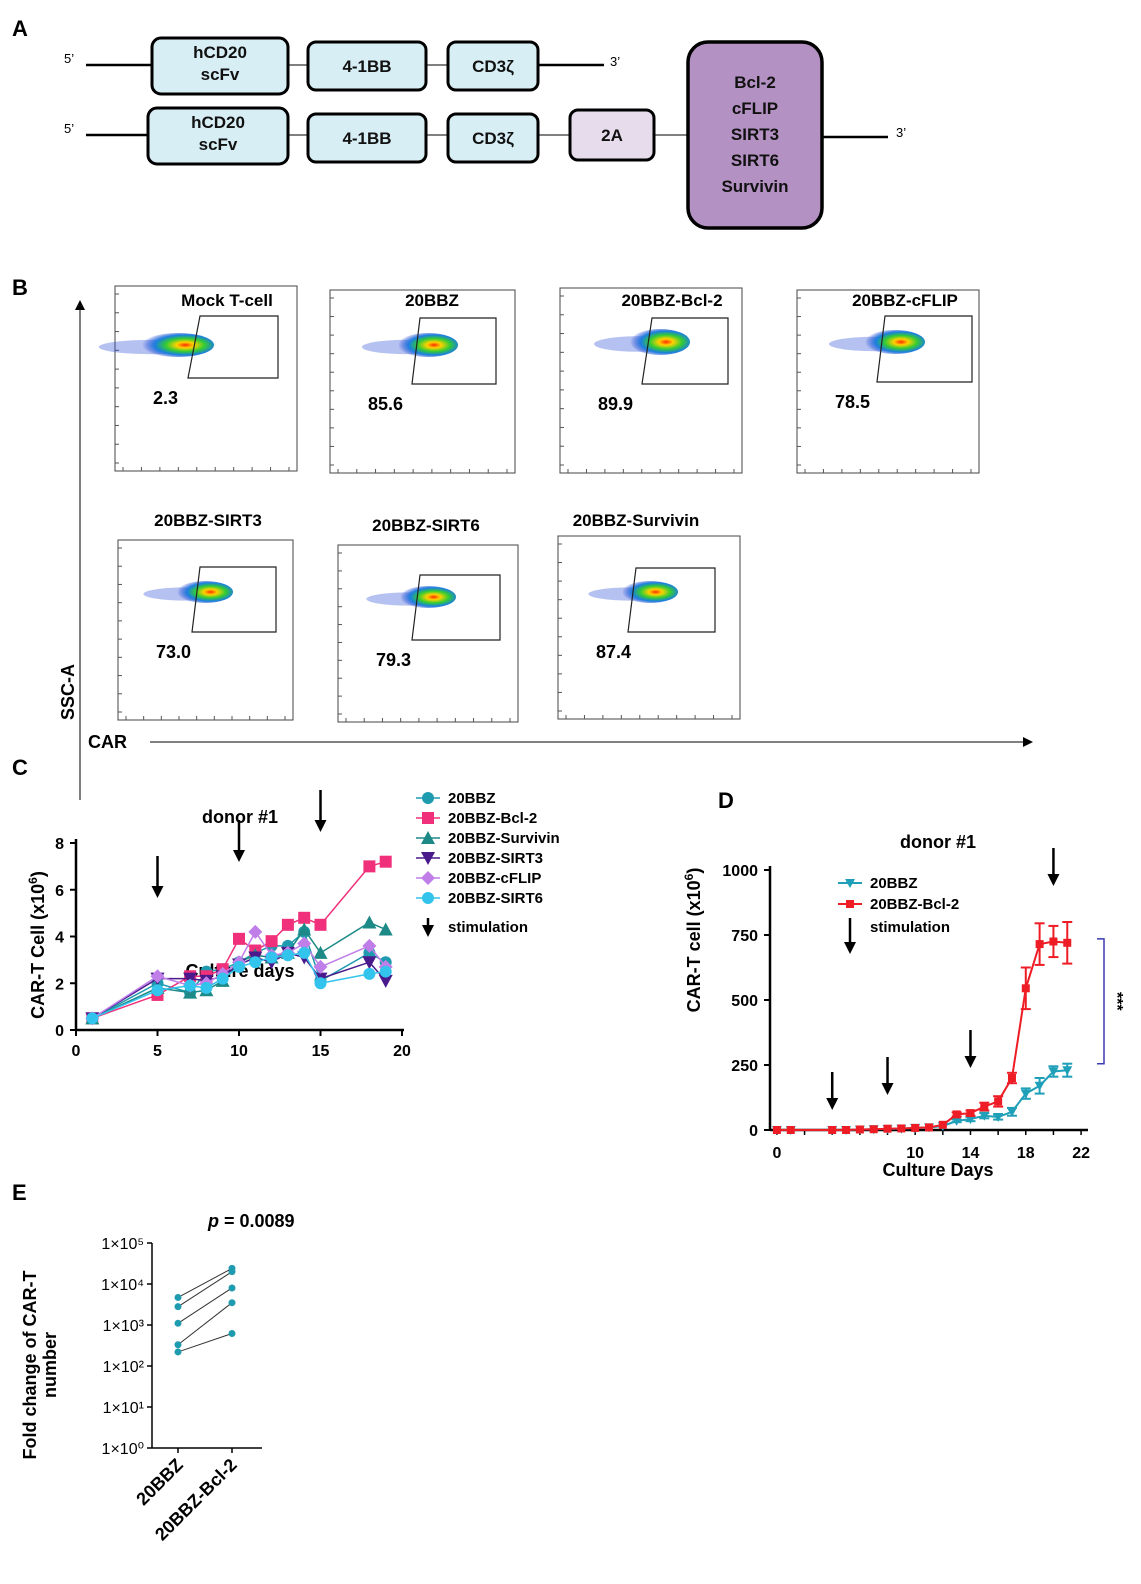  Describe the element at coordinates (755, 160) in the screenshot. I see `gene-sirt6: SIRT6` at that location.